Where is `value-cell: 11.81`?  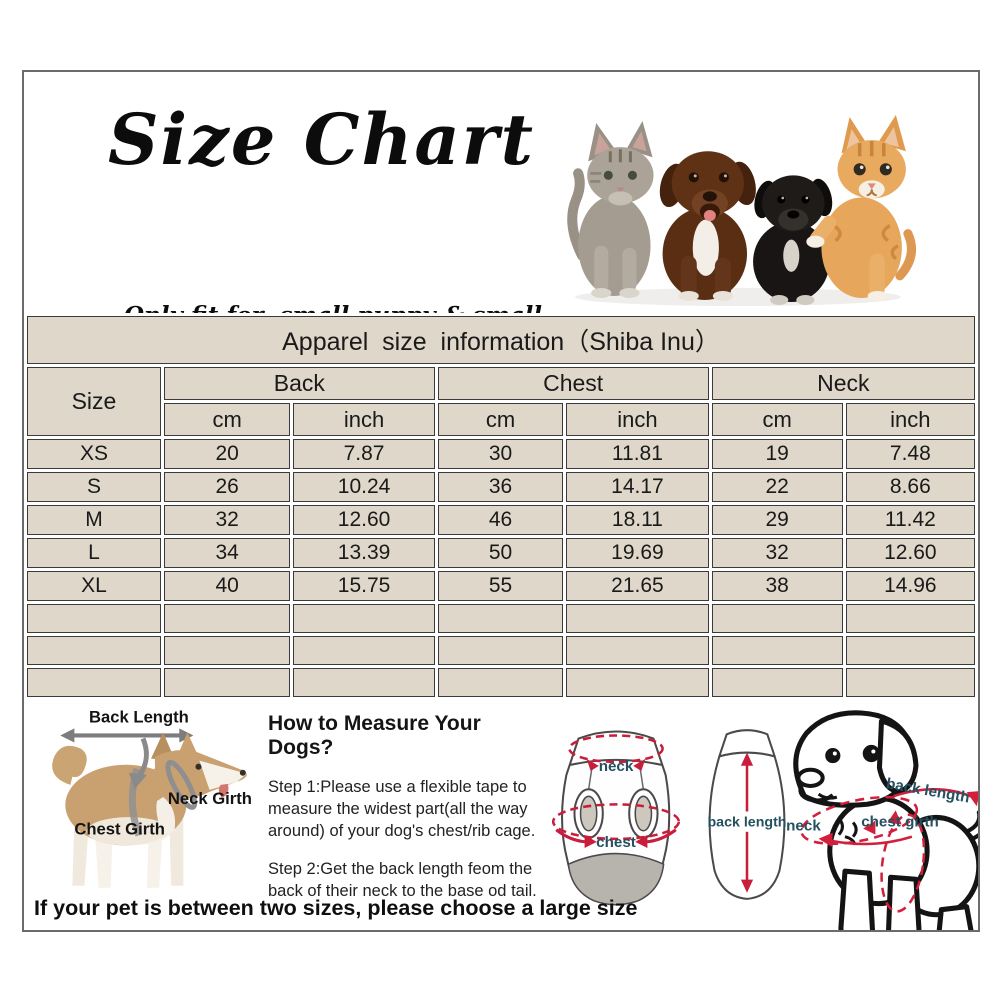 value-cell: 11.81 is located at coordinates (637, 454).